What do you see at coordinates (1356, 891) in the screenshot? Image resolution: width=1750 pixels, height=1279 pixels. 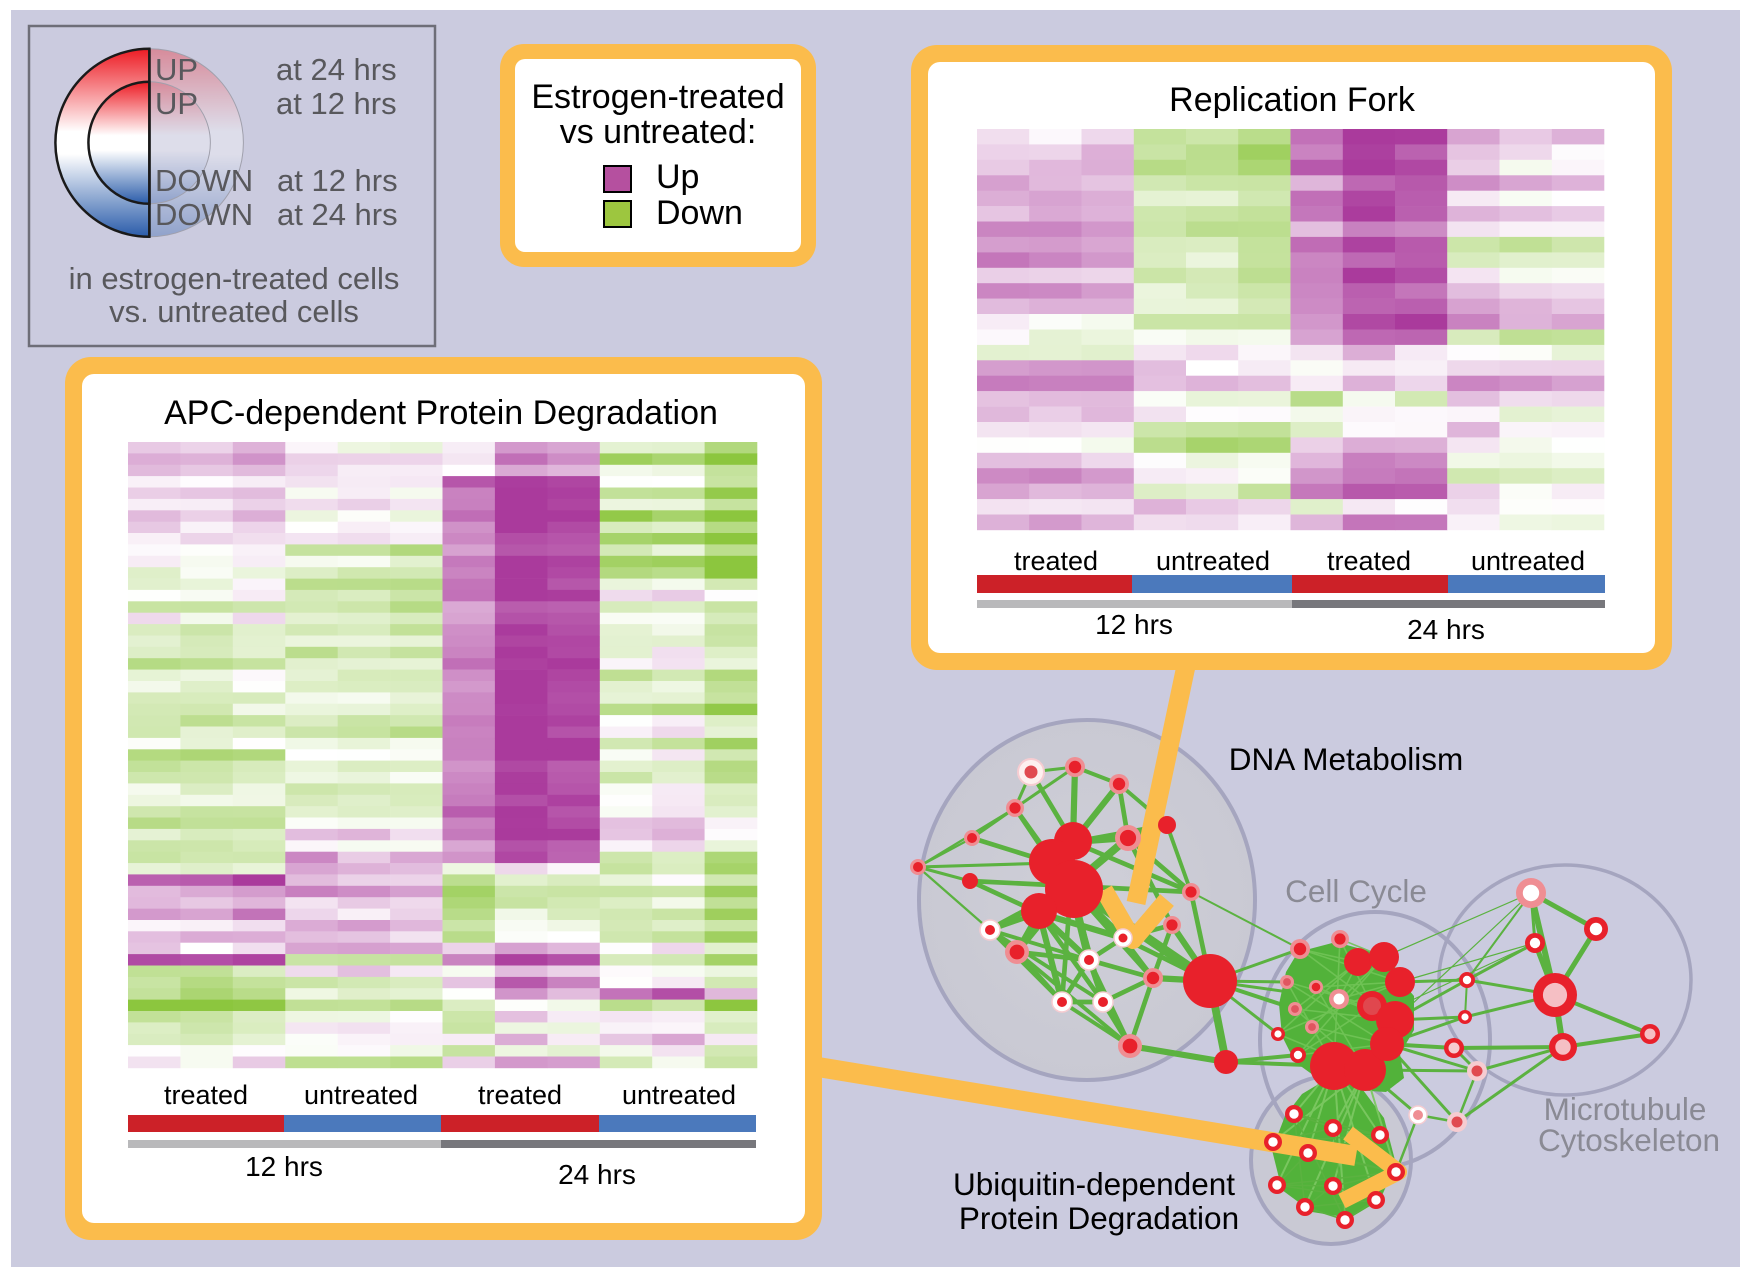 I see `svg-text: Cell Cycle` at bounding box center [1356, 891].